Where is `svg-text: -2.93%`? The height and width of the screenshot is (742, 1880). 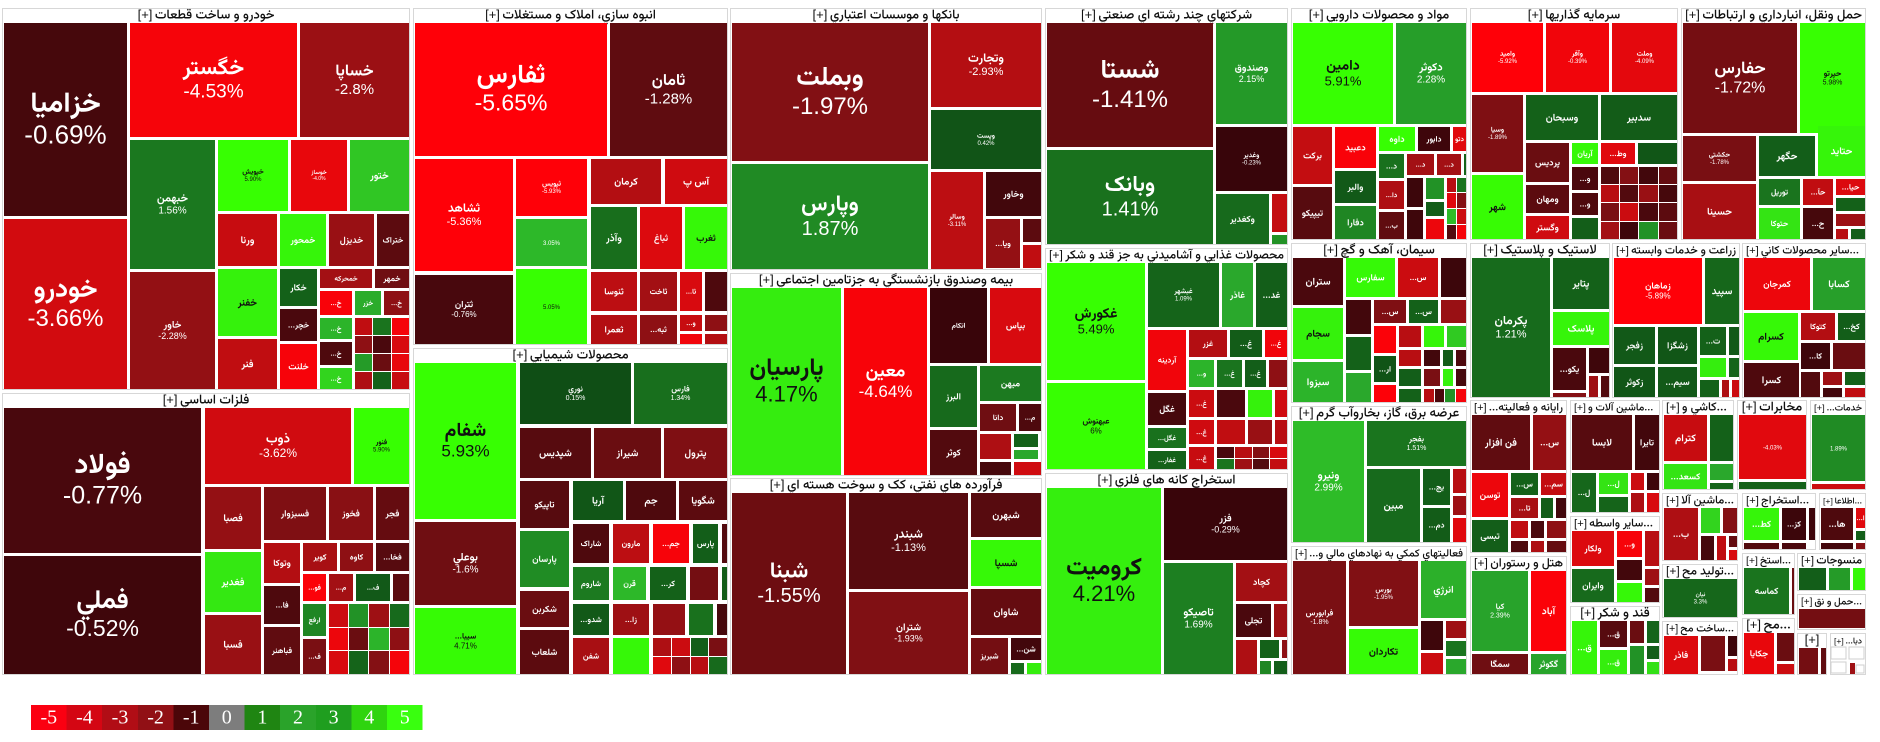 svg-text: -2.93% is located at coordinates (986, 72).